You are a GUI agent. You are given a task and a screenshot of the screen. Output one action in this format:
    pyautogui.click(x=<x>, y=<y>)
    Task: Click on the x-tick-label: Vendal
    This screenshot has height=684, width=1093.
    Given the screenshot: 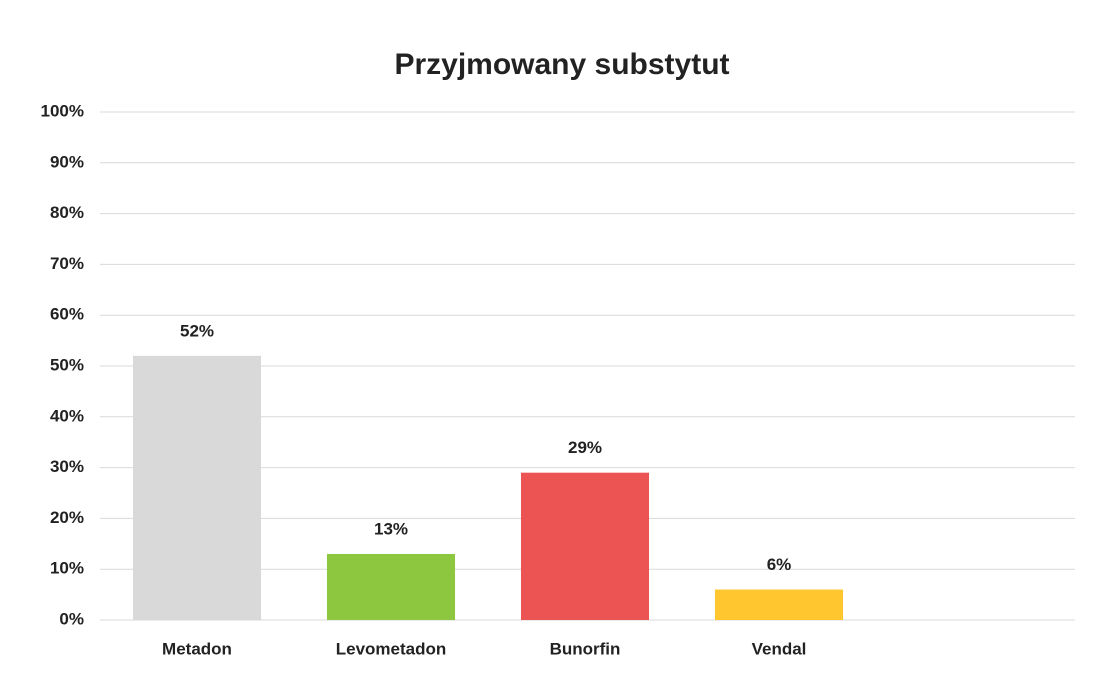 What is the action you would take?
    pyautogui.click(x=779, y=648)
    